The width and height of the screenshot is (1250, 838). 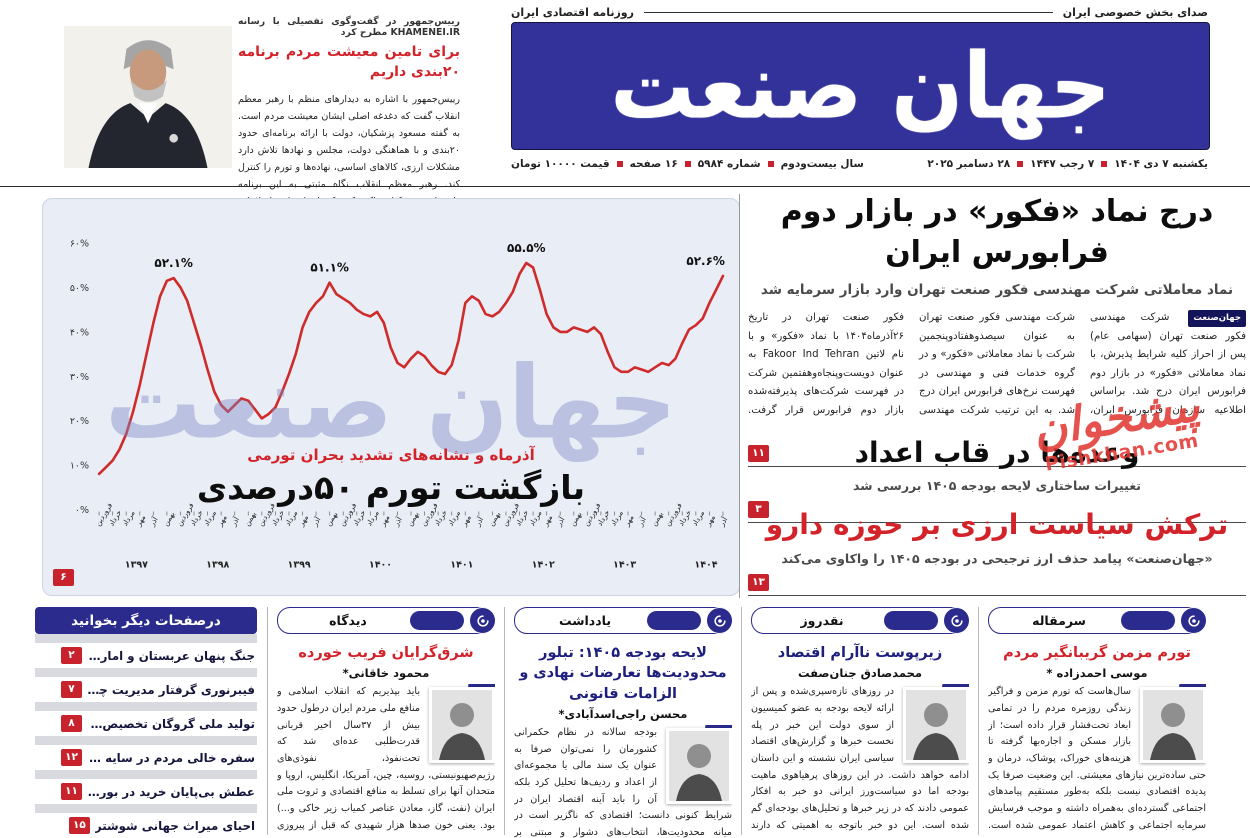 I want to click on read-more-title: احیای میراث جهانی شوشتر, so click(x=174, y=825).